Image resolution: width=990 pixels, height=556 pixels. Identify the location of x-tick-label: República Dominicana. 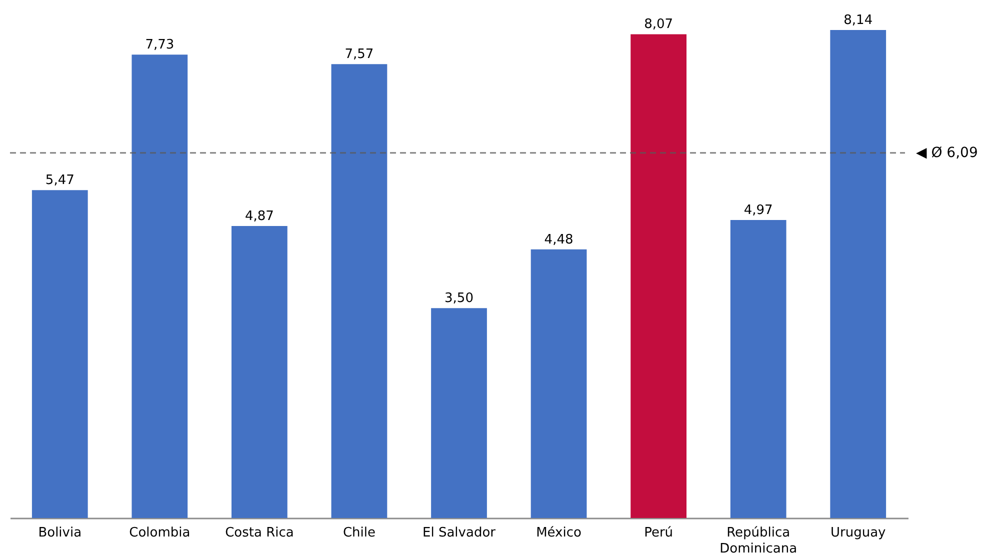
(759, 541).